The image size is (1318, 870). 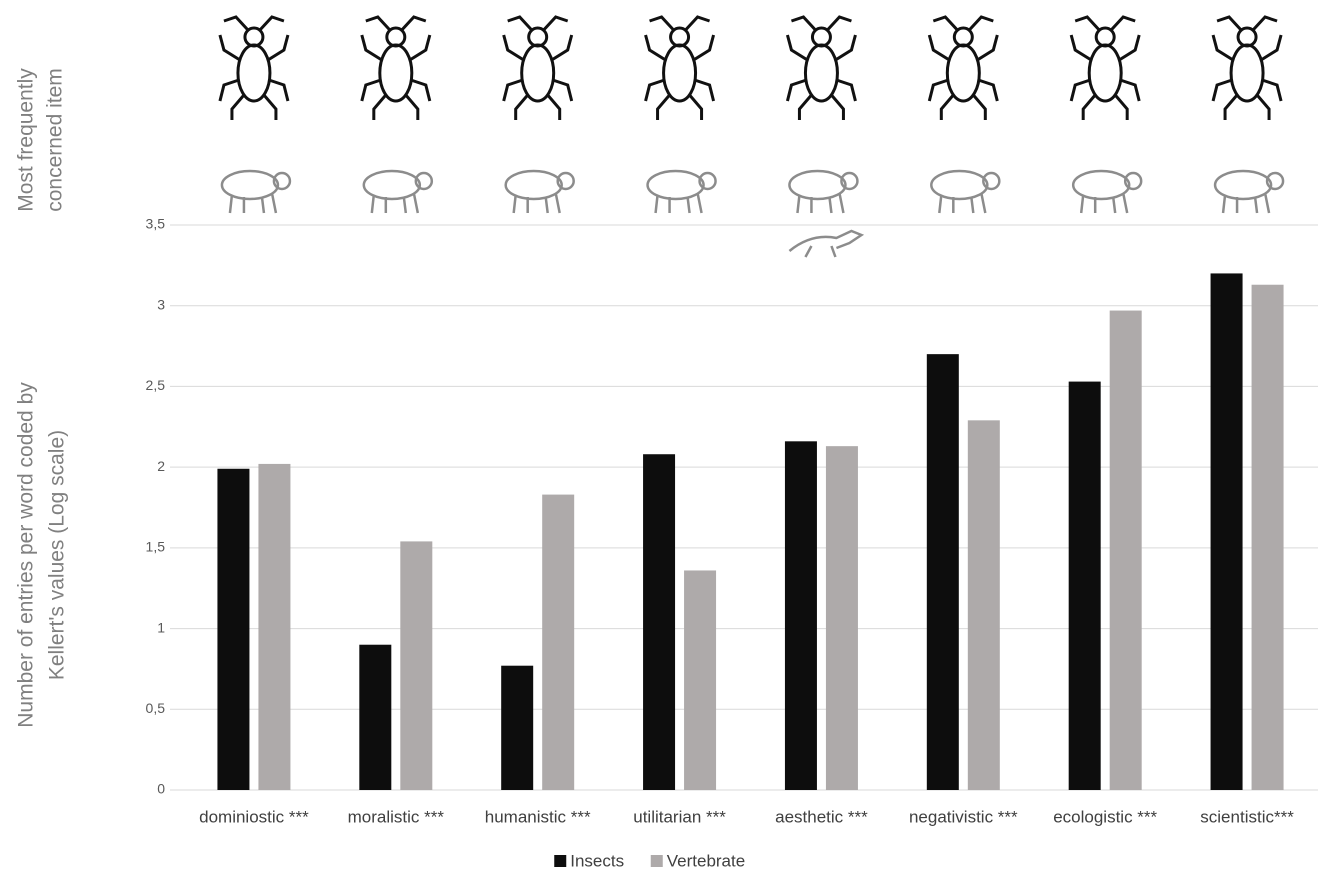 I want to click on y-axis-title-top: Most frequently, so click(x=26, y=140).